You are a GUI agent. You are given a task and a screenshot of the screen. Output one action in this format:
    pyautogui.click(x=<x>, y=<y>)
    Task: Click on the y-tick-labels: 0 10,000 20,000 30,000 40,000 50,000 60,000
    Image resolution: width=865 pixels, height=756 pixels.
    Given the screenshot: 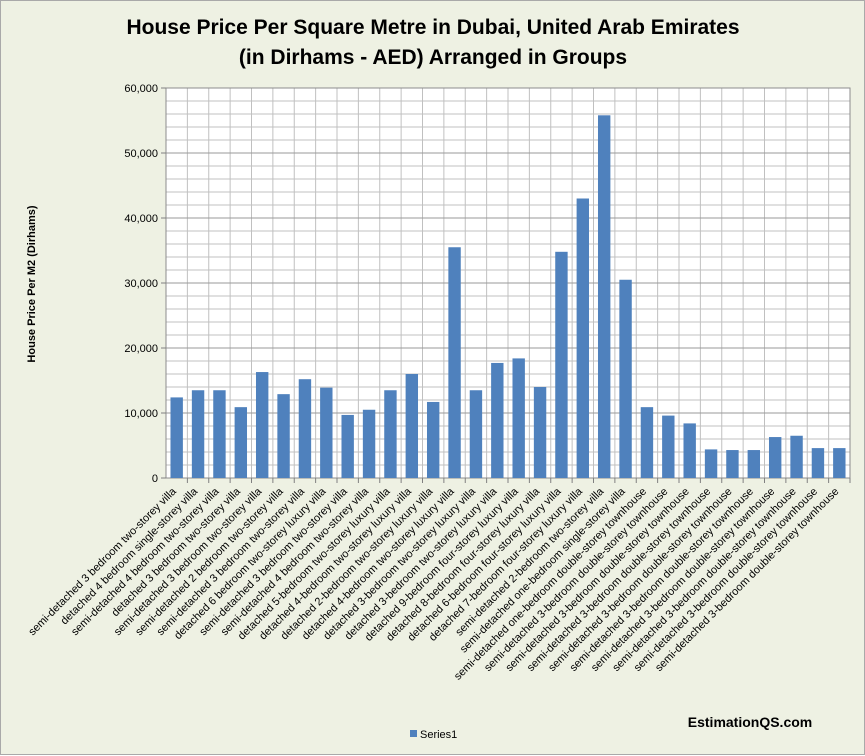 What is the action you would take?
    pyautogui.click(x=145, y=284)
    